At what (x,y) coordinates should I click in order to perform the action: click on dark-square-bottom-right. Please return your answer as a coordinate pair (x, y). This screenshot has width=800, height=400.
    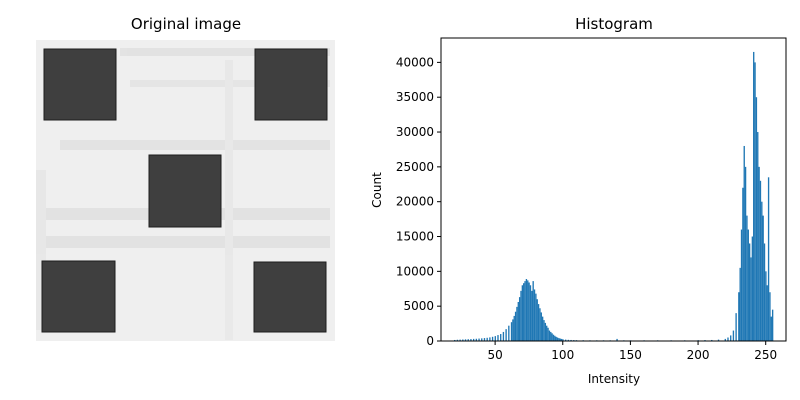
    Looking at the image, I should click on (290, 297).